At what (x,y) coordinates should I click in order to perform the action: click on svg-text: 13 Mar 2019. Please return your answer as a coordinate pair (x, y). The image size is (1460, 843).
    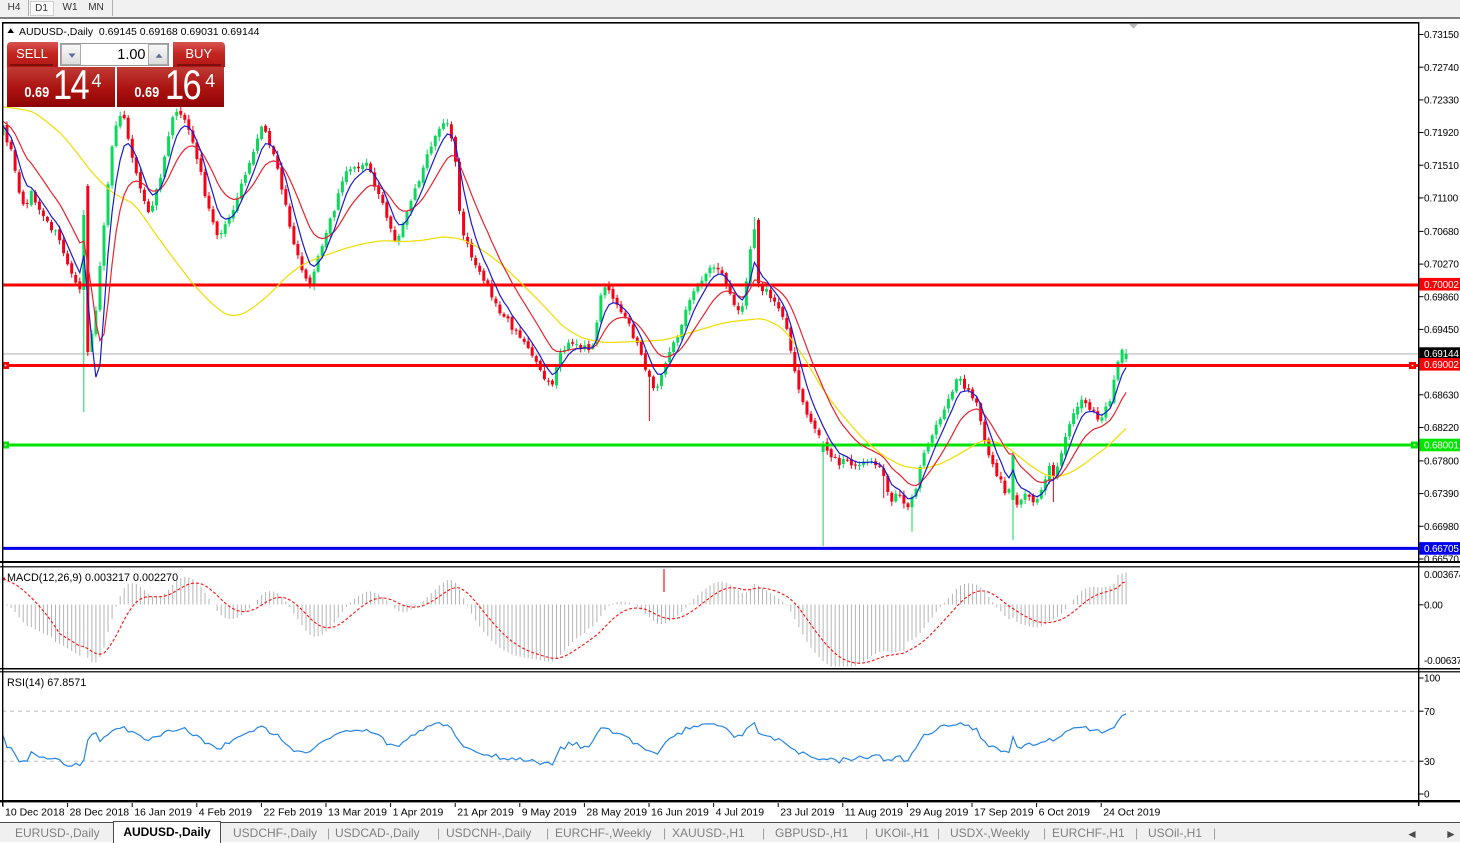
    Looking at the image, I should click on (357, 813).